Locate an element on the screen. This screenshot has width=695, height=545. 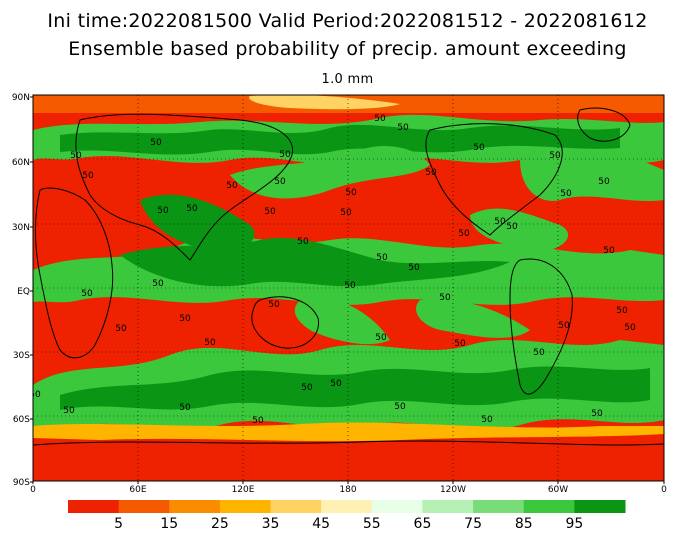
antarctica-outline is located at coordinates (348, 443).